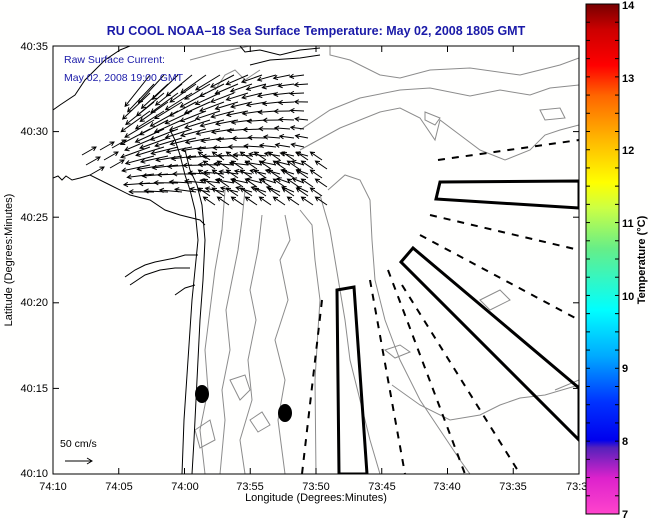 This screenshot has width=651, height=519. What do you see at coordinates (625, 442) in the screenshot?
I see `colorbar-tick-label: 8` at bounding box center [625, 442].